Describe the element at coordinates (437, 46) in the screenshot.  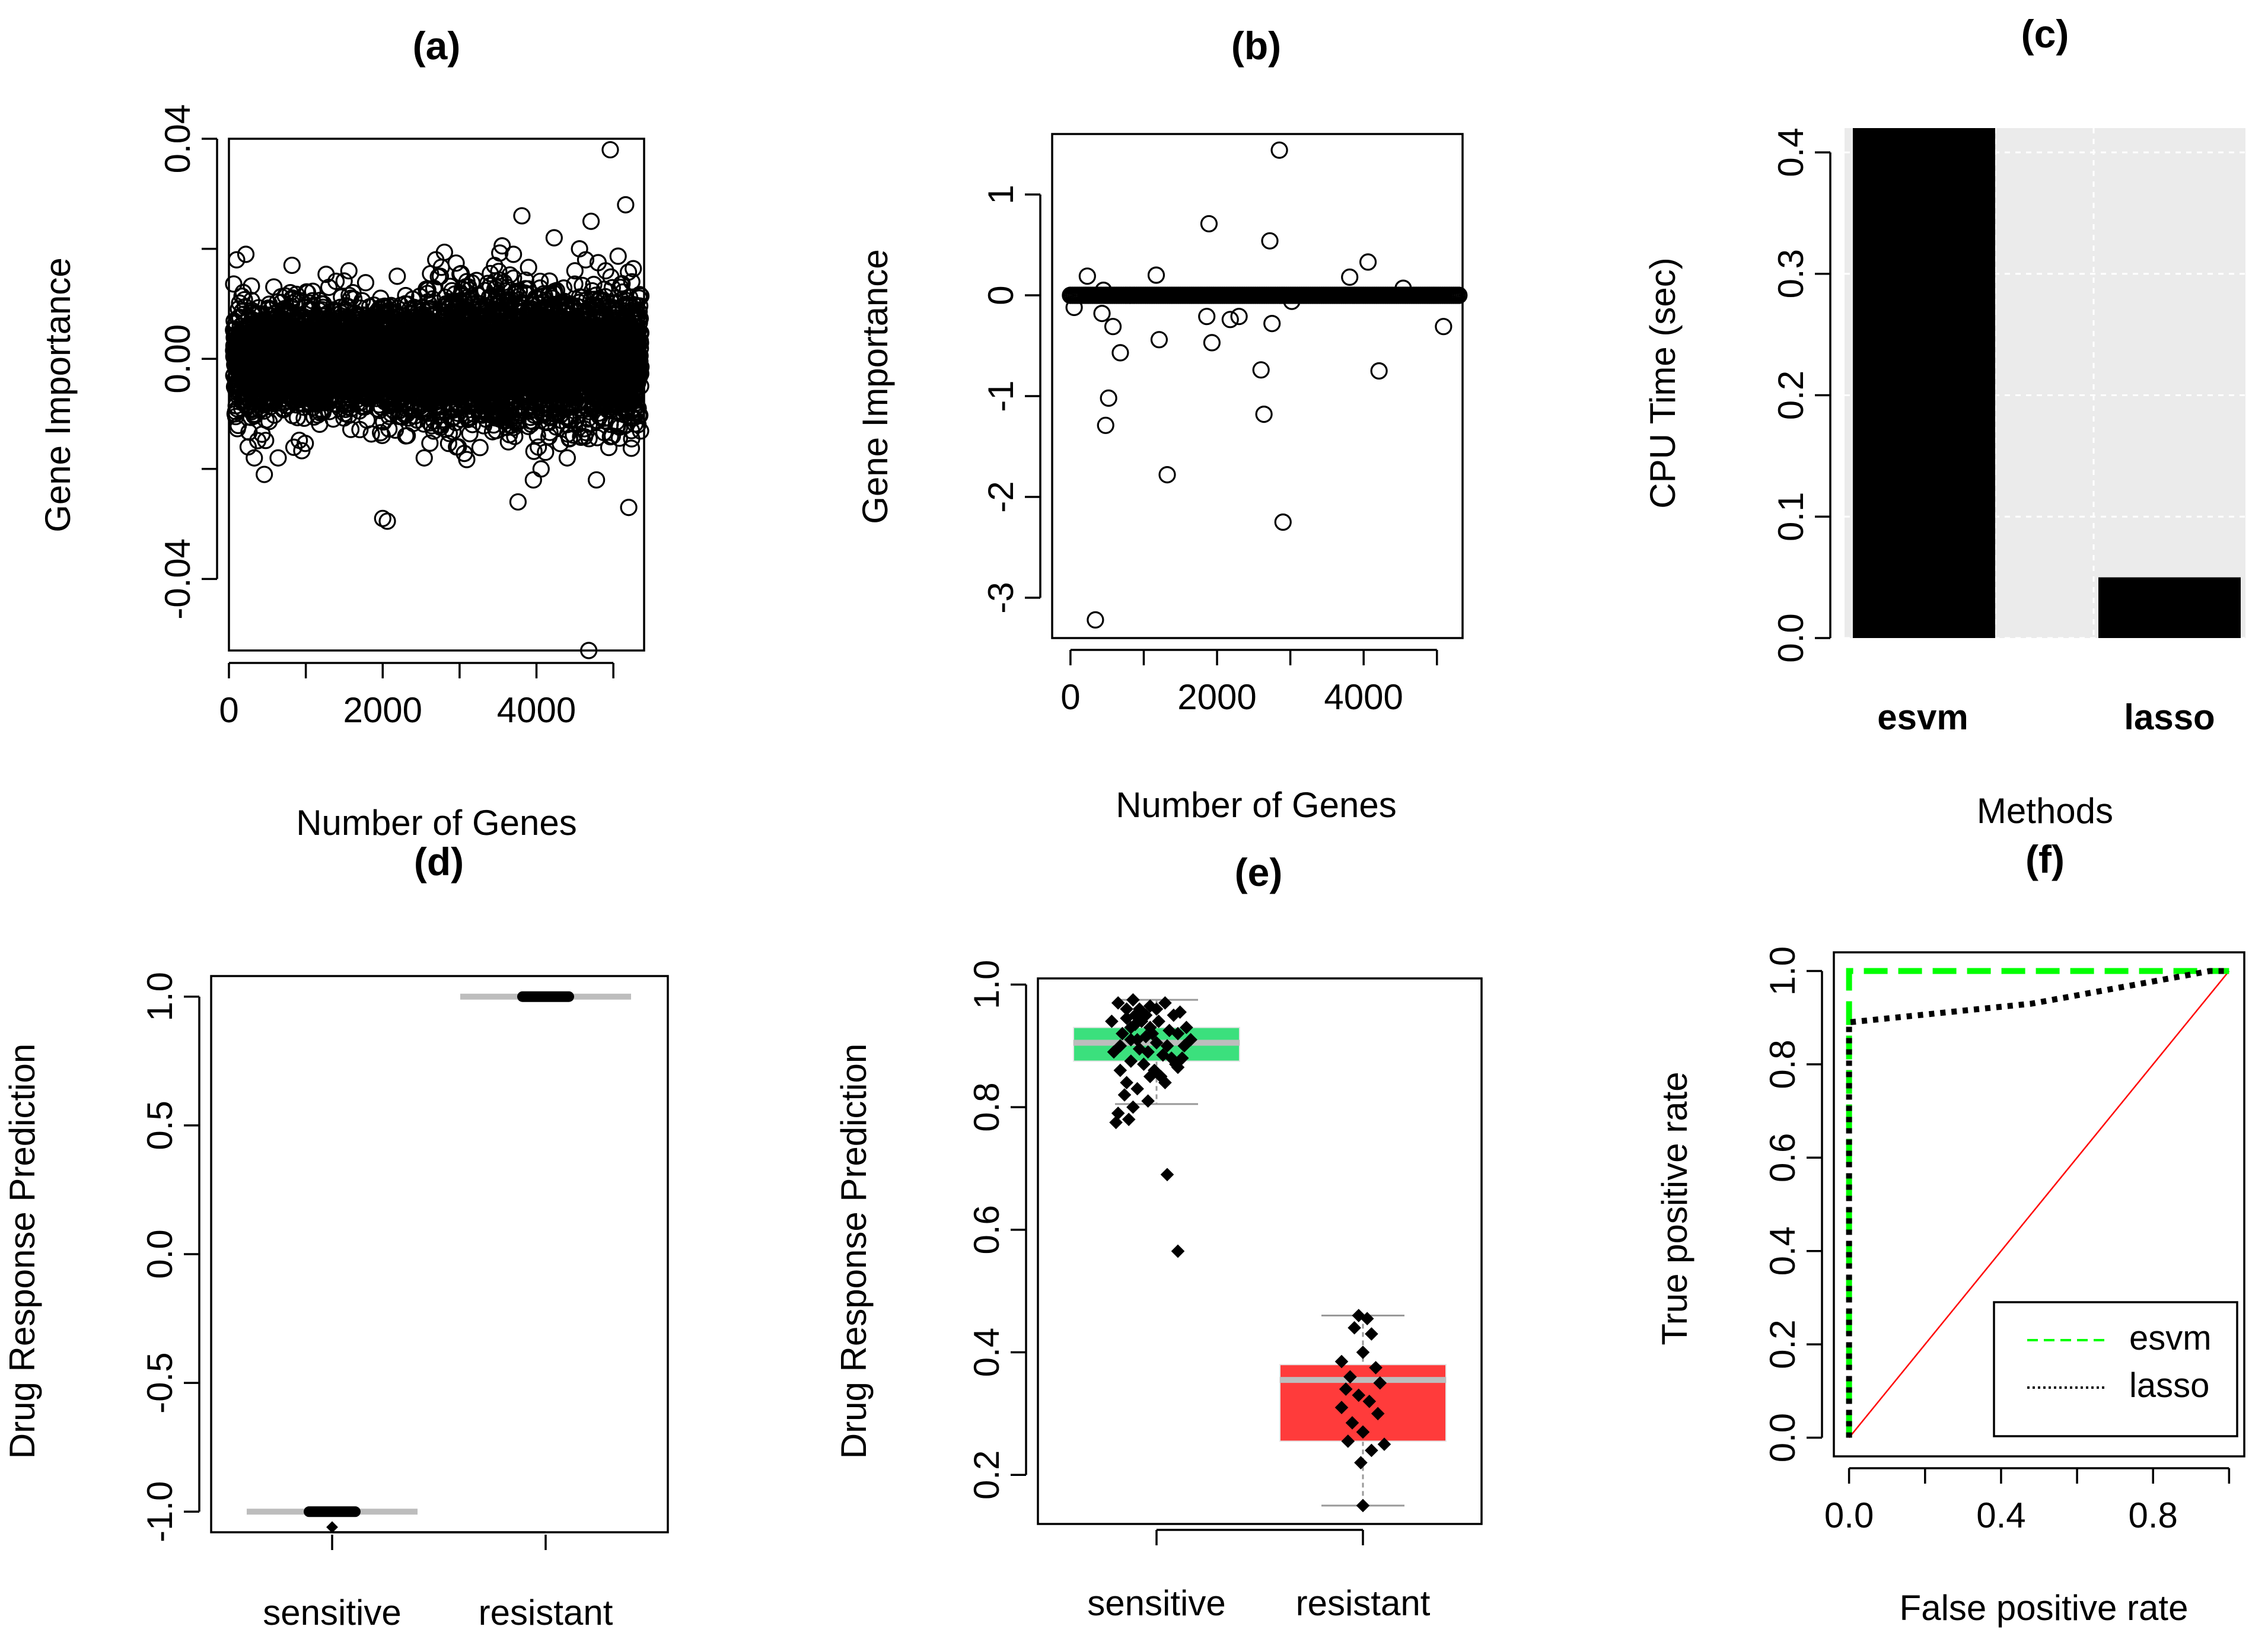
I see `panel-title: (a)` at that location.